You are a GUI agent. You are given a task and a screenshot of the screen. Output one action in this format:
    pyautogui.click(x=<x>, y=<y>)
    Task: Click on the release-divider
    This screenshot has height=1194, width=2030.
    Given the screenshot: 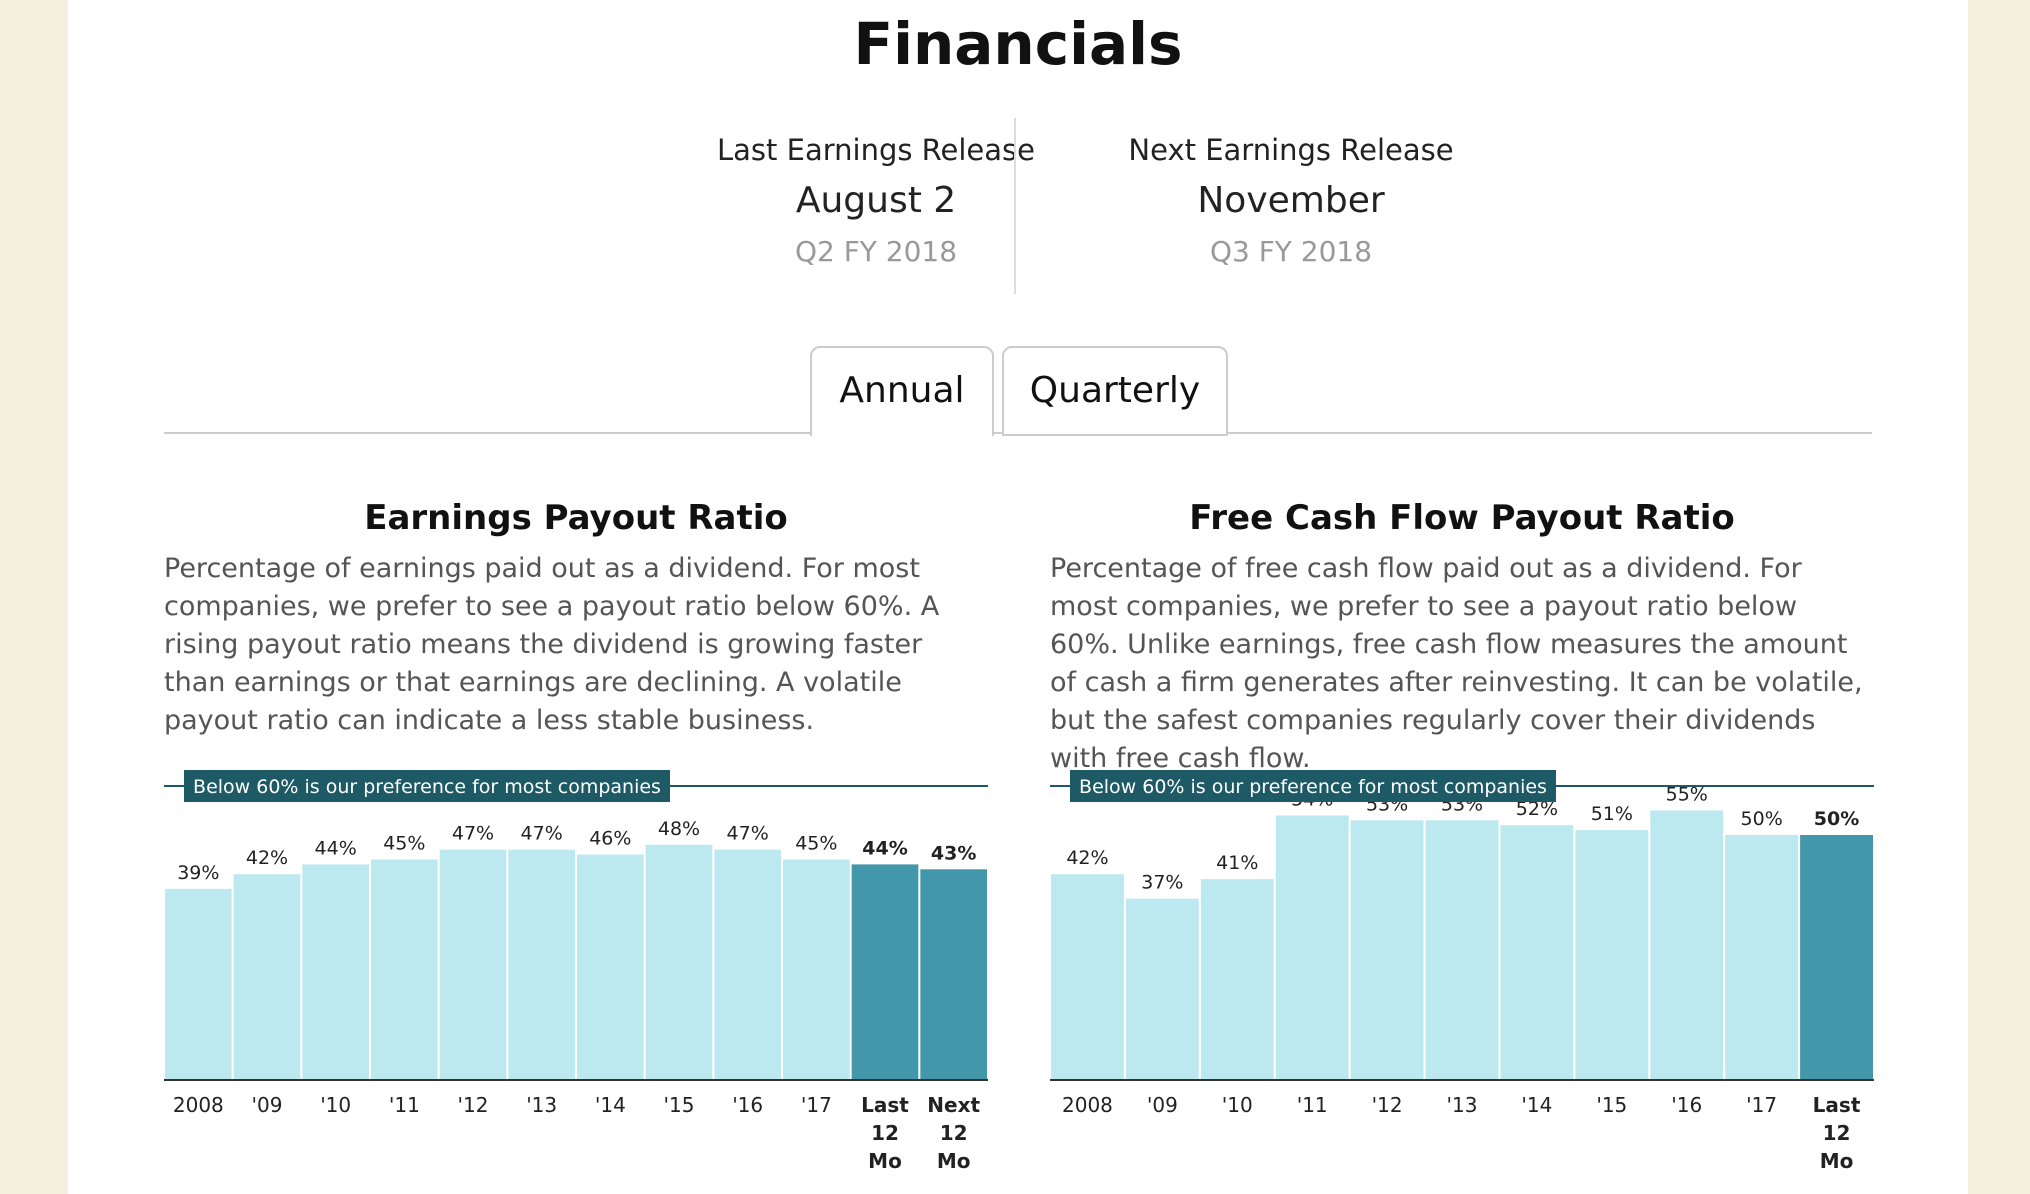 What is the action you would take?
    pyautogui.click(x=1015, y=206)
    